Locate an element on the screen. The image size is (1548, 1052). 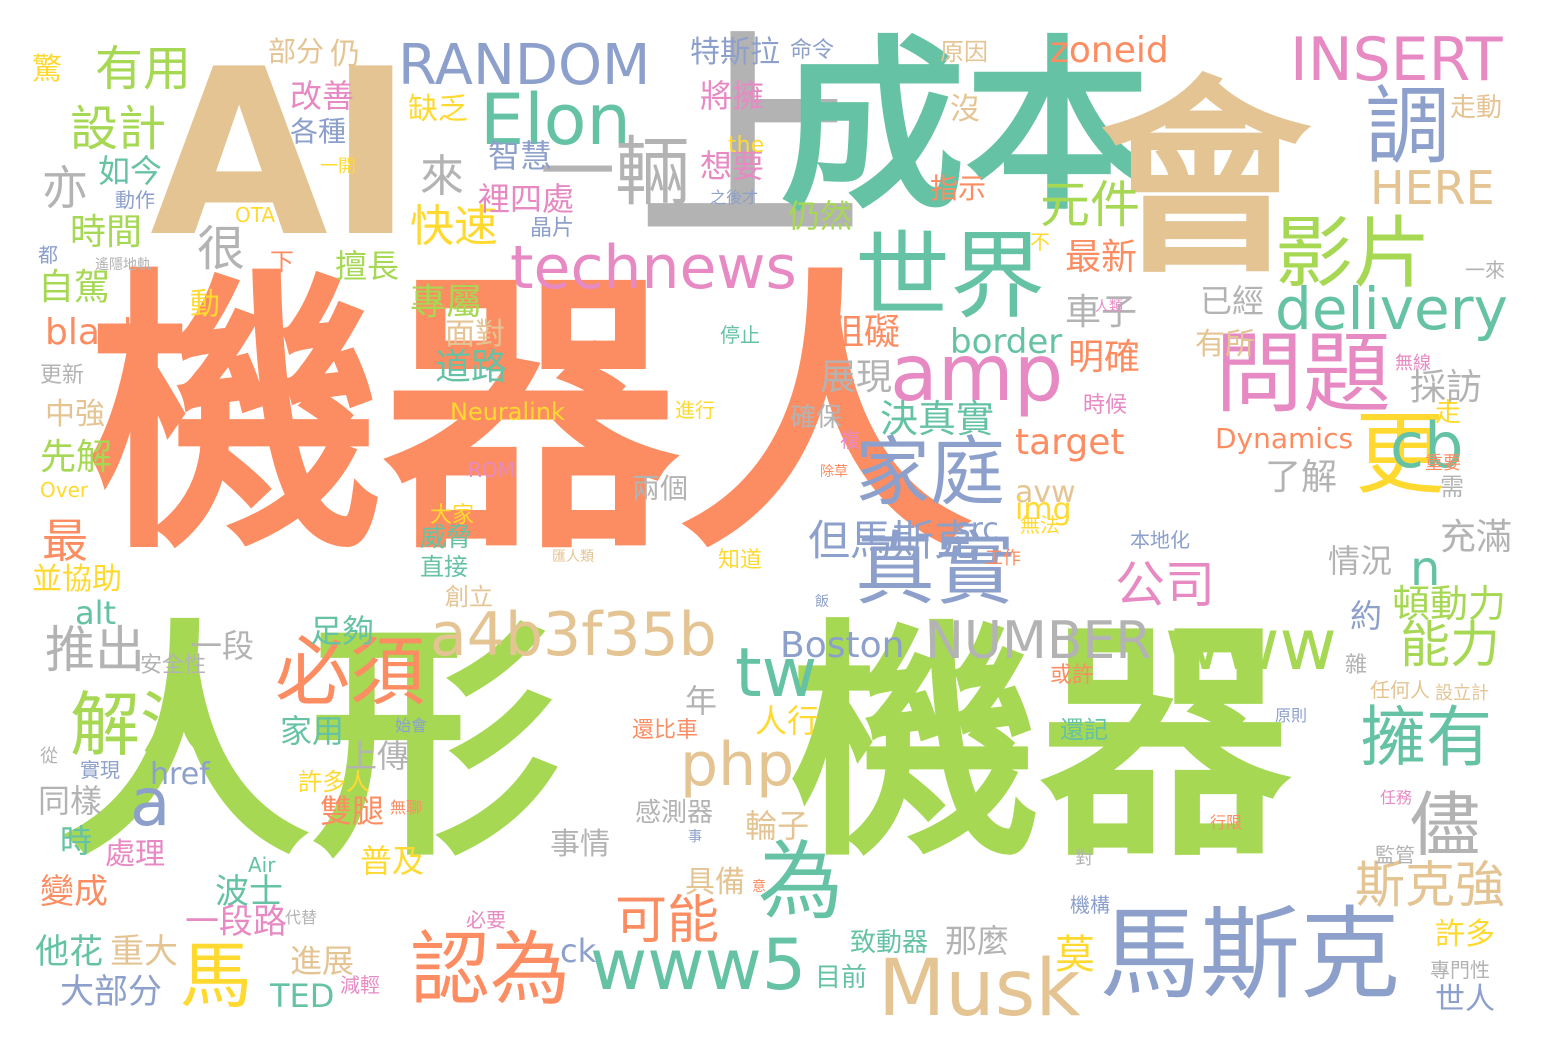
cloud-word: 還記 is located at coordinates (1084, 730).